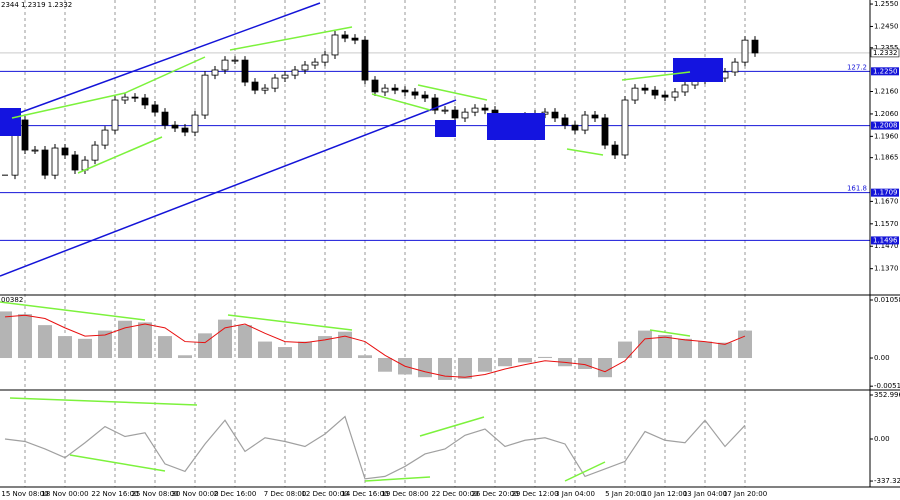  I want to click on y-tick-label: 1.2450, so click(886, 26).